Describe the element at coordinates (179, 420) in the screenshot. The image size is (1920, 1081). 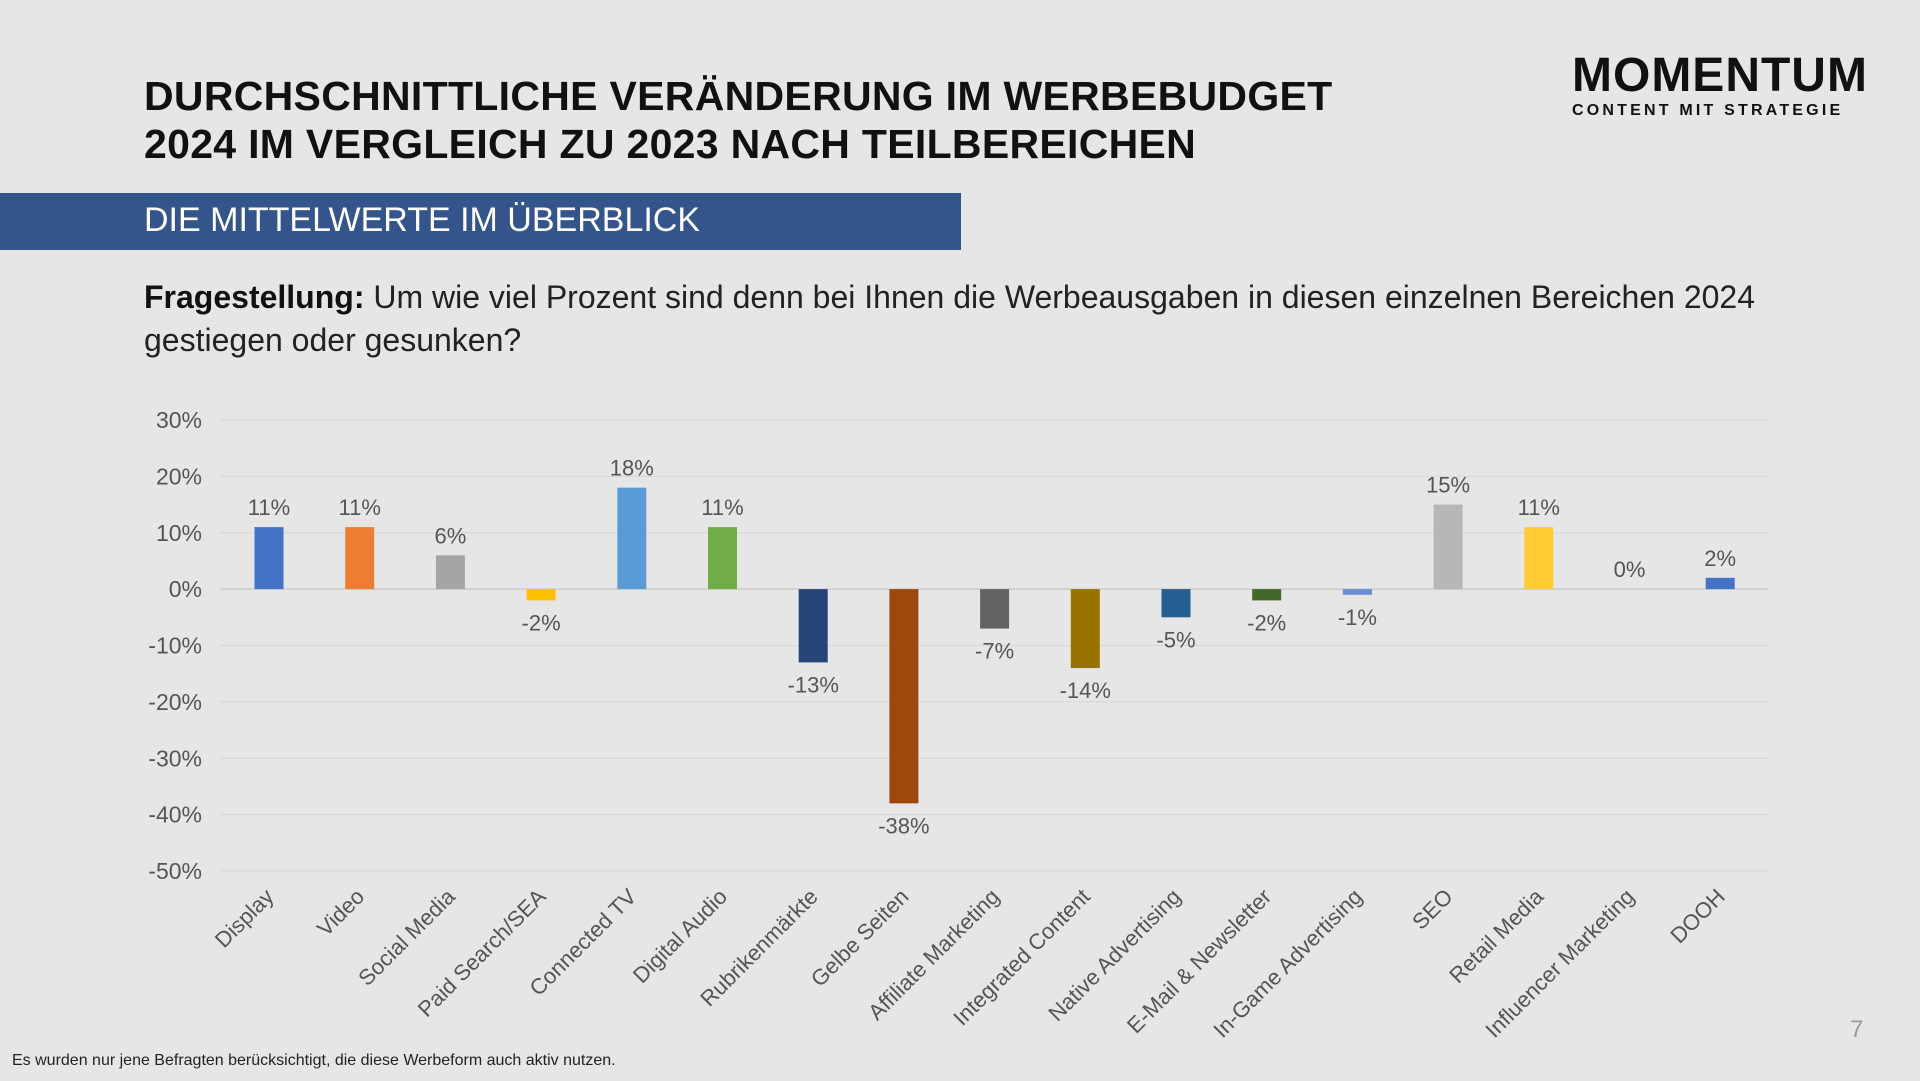
I see `y-tick-label: 30%` at that location.